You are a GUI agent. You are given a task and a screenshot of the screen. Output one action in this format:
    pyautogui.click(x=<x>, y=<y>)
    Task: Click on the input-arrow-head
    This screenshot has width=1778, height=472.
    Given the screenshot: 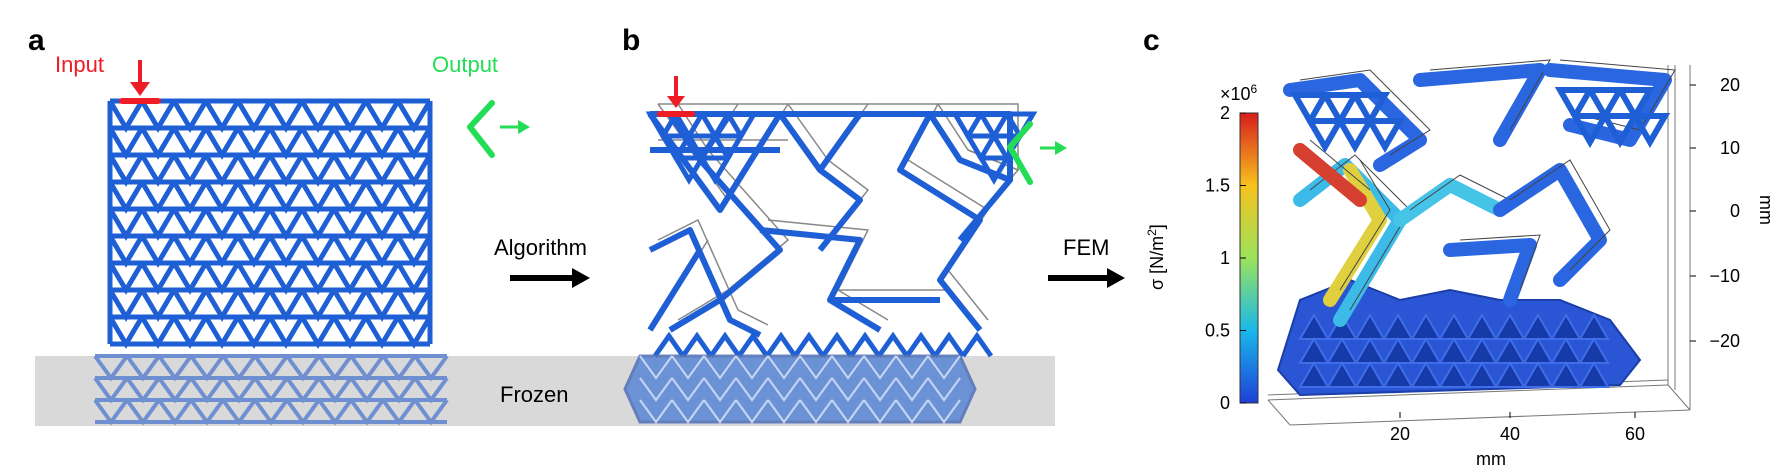 What is the action you would take?
    pyautogui.click(x=140, y=89)
    